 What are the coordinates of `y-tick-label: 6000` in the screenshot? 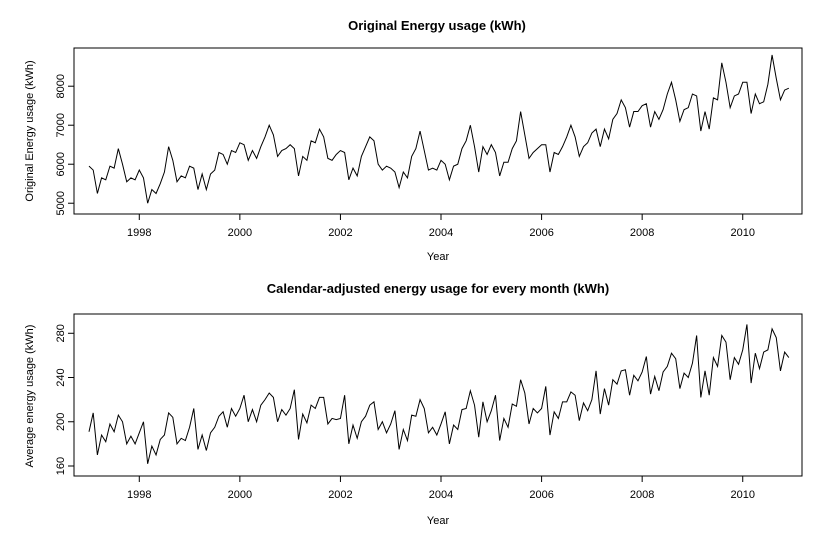 It's located at (61, 164).